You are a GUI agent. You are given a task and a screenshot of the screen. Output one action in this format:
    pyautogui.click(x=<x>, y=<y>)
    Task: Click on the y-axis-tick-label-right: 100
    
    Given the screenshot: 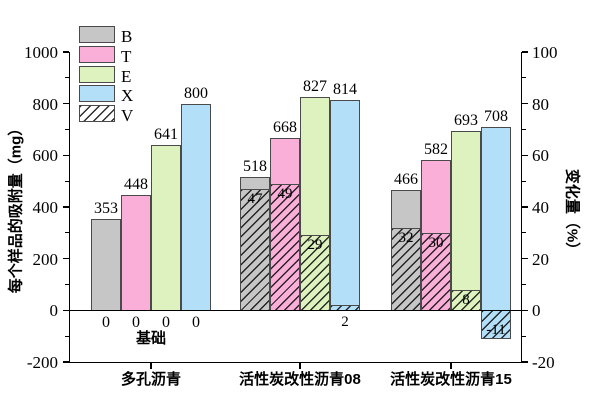 What is the action you would take?
    pyautogui.click(x=545, y=52)
    